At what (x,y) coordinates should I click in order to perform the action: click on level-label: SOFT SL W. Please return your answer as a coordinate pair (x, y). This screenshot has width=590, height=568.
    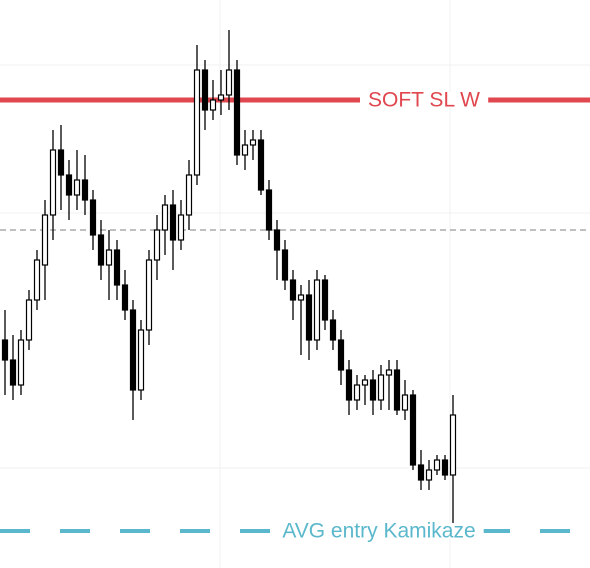
    Looking at the image, I should click on (424, 100).